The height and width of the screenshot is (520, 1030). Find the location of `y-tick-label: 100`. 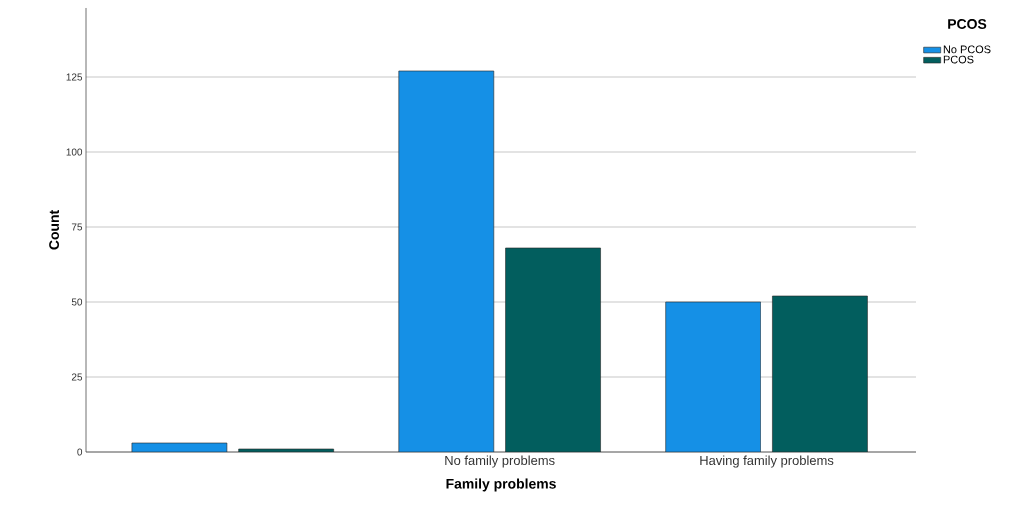

y-tick-label: 100 is located at coordinates (74, 152).